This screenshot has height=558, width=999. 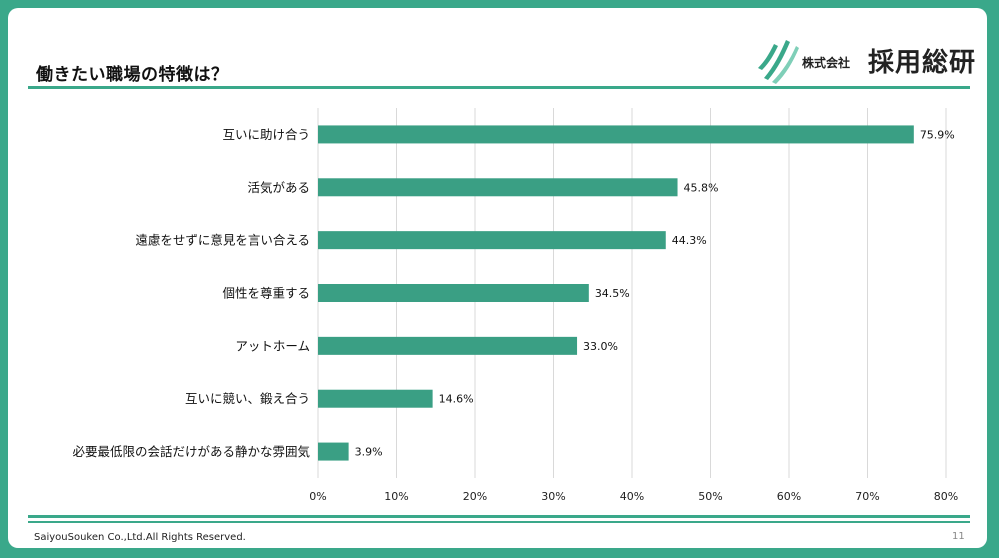 I want to click on logo-prefix: 株式会社, so click(x=826, y=63).